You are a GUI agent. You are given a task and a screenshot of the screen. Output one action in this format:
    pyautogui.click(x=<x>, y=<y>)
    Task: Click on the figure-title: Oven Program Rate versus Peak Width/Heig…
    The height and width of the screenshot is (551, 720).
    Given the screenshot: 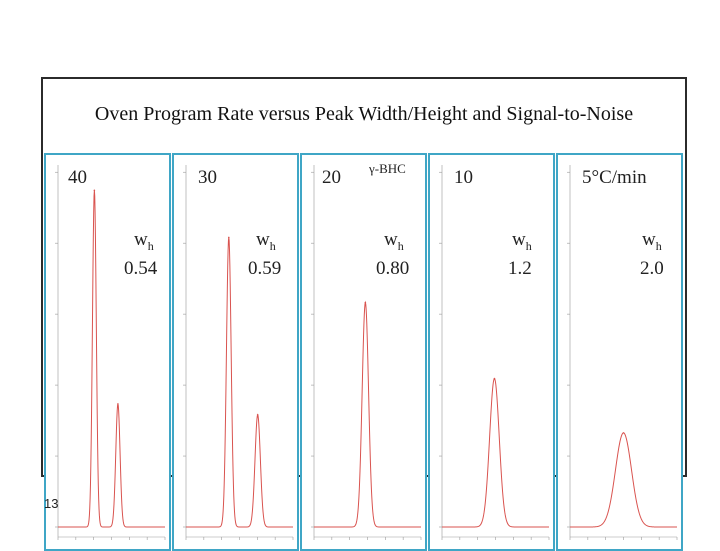 What is the action you would take?
    pyautogui.click(x=364, y=114)
    